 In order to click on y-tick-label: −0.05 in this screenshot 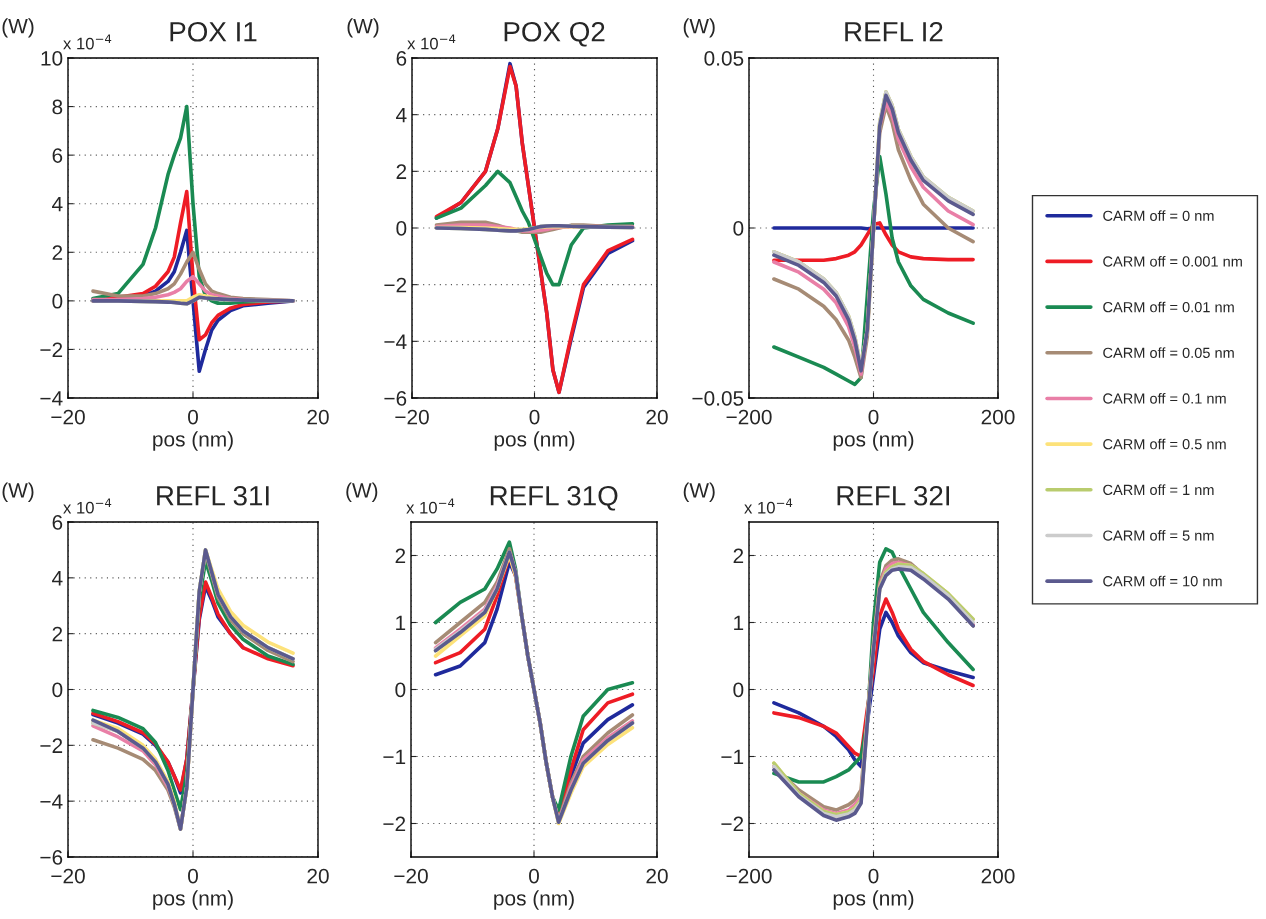, I will do `click(718, 398)`.